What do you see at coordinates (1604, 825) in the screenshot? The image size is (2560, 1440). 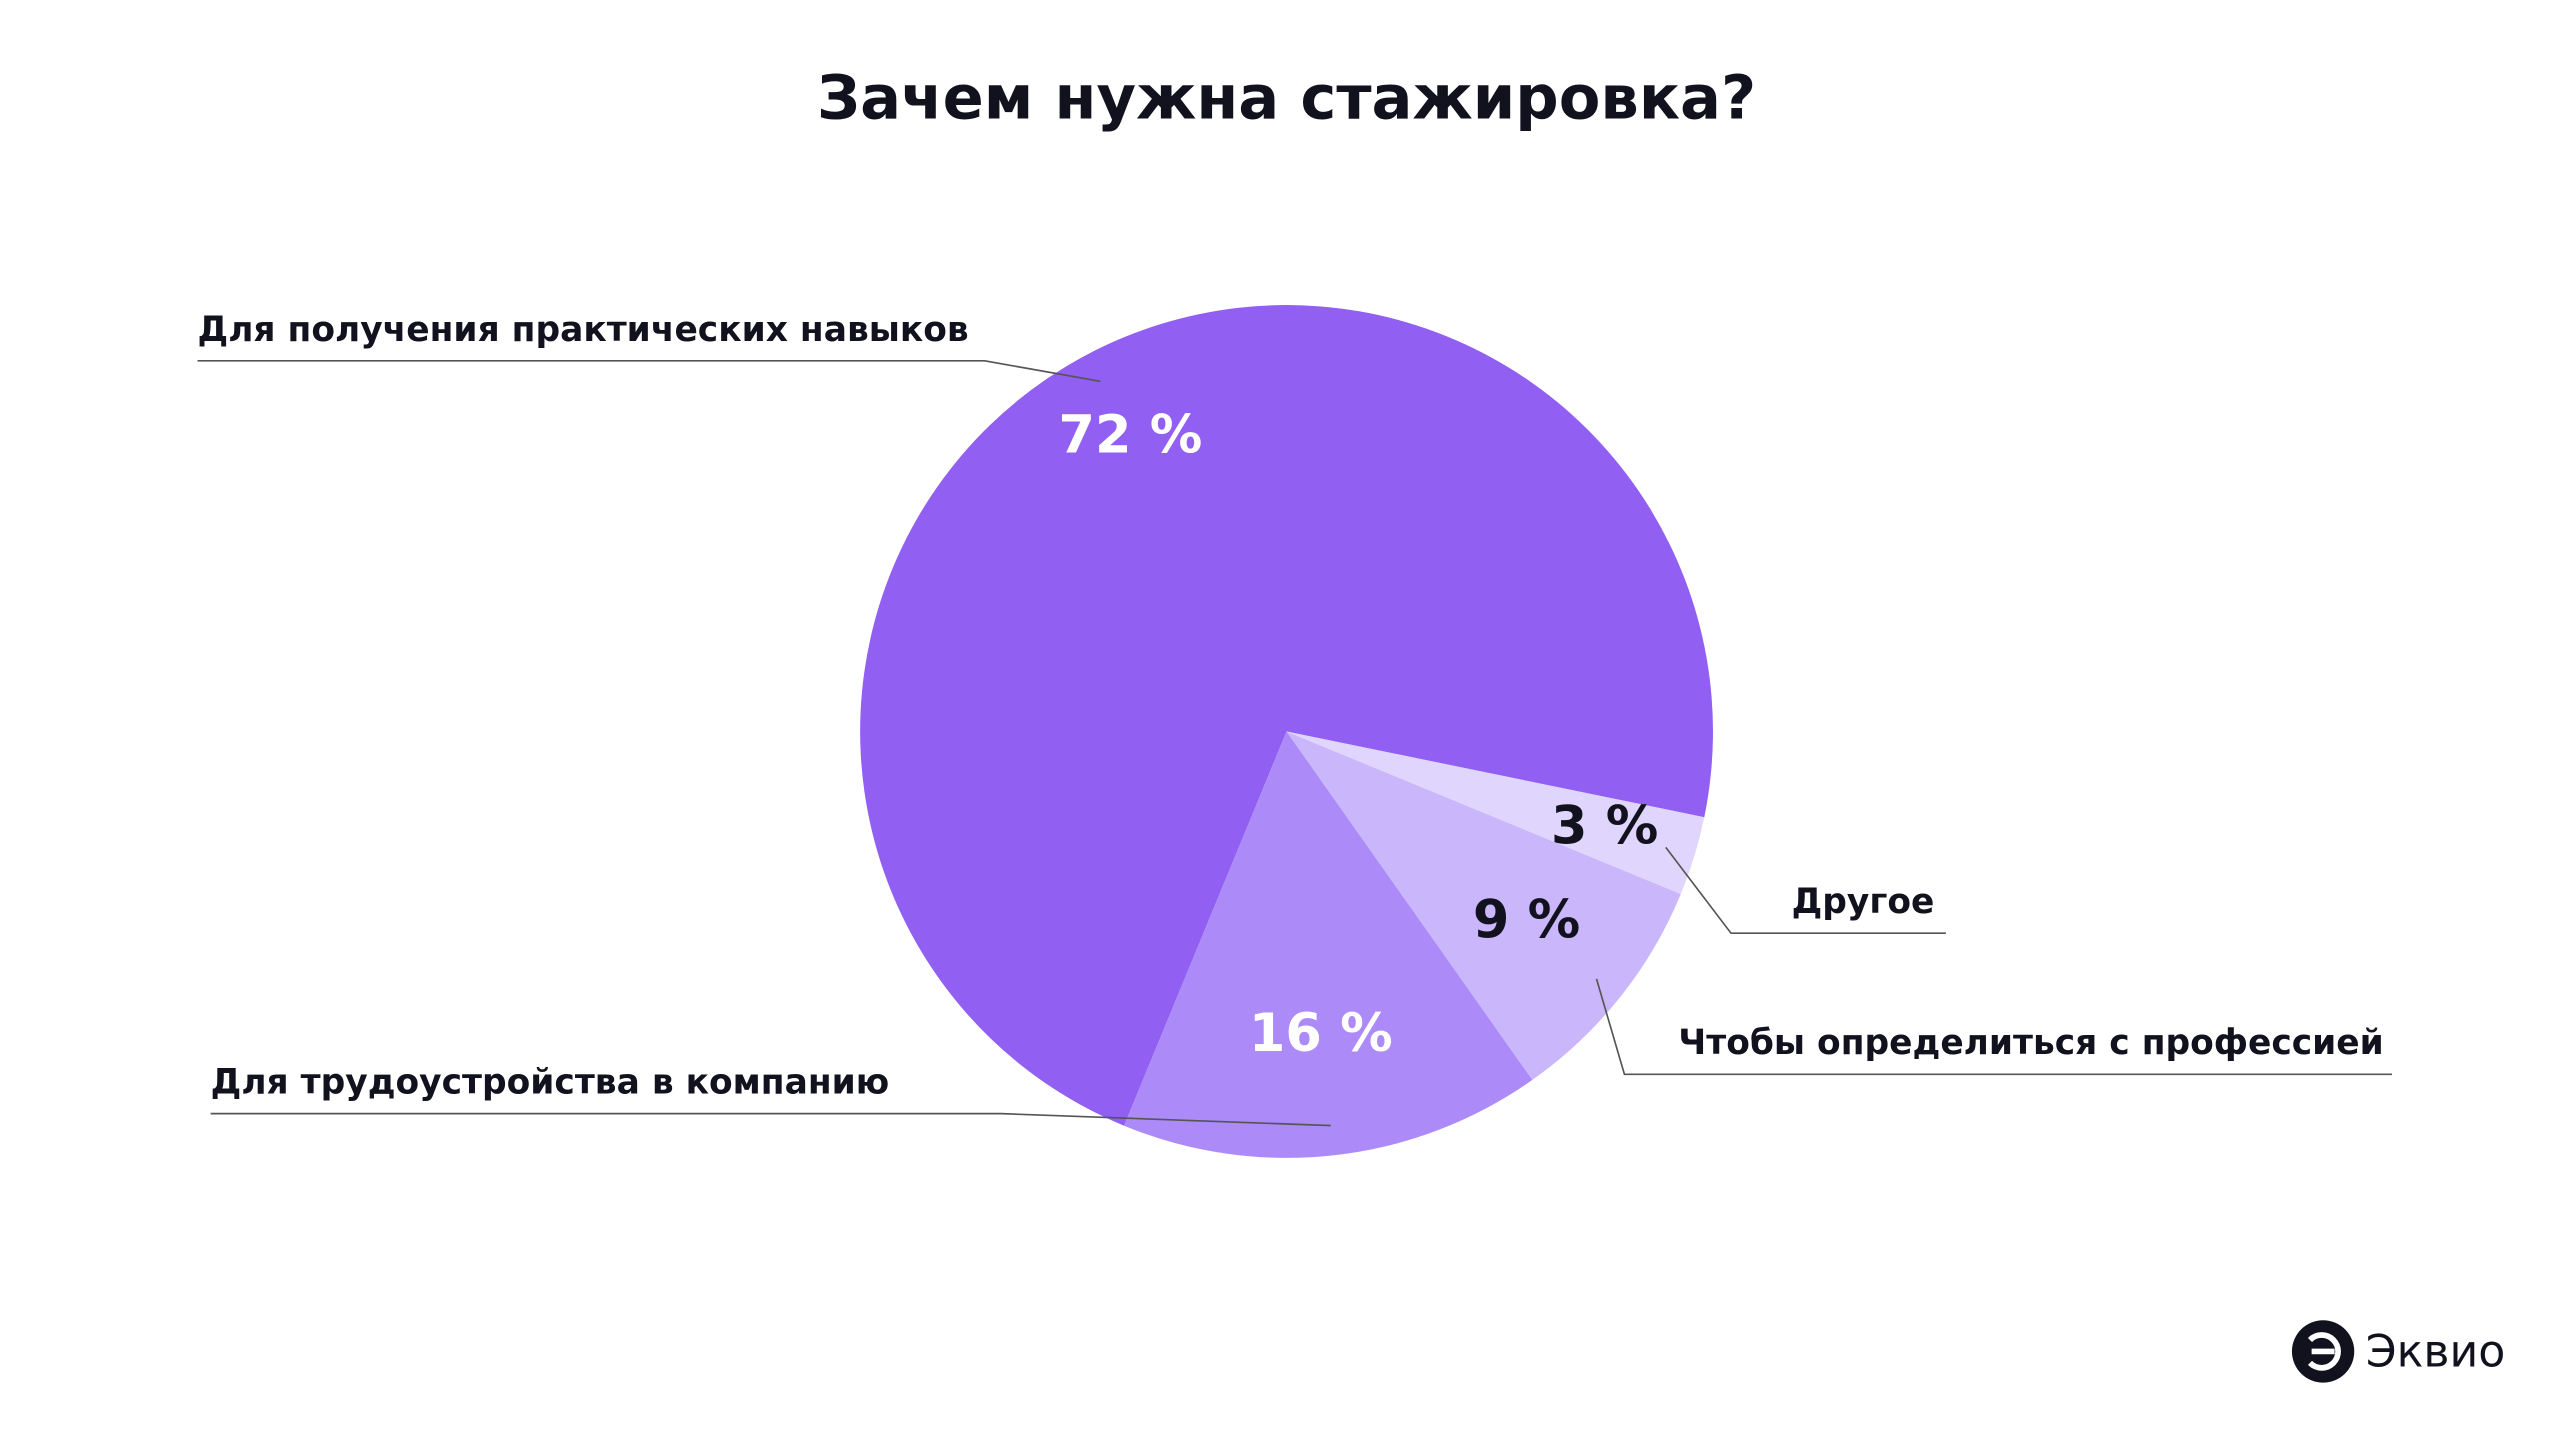 I see `value-label: 3 %` at bounding box center [1604, 825].